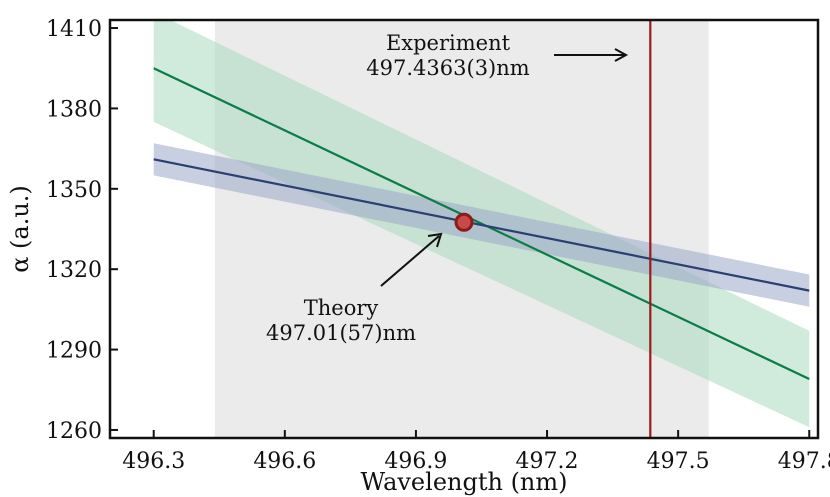  I want to click on y-axis-title: α (a.u.), so click(20, 229).